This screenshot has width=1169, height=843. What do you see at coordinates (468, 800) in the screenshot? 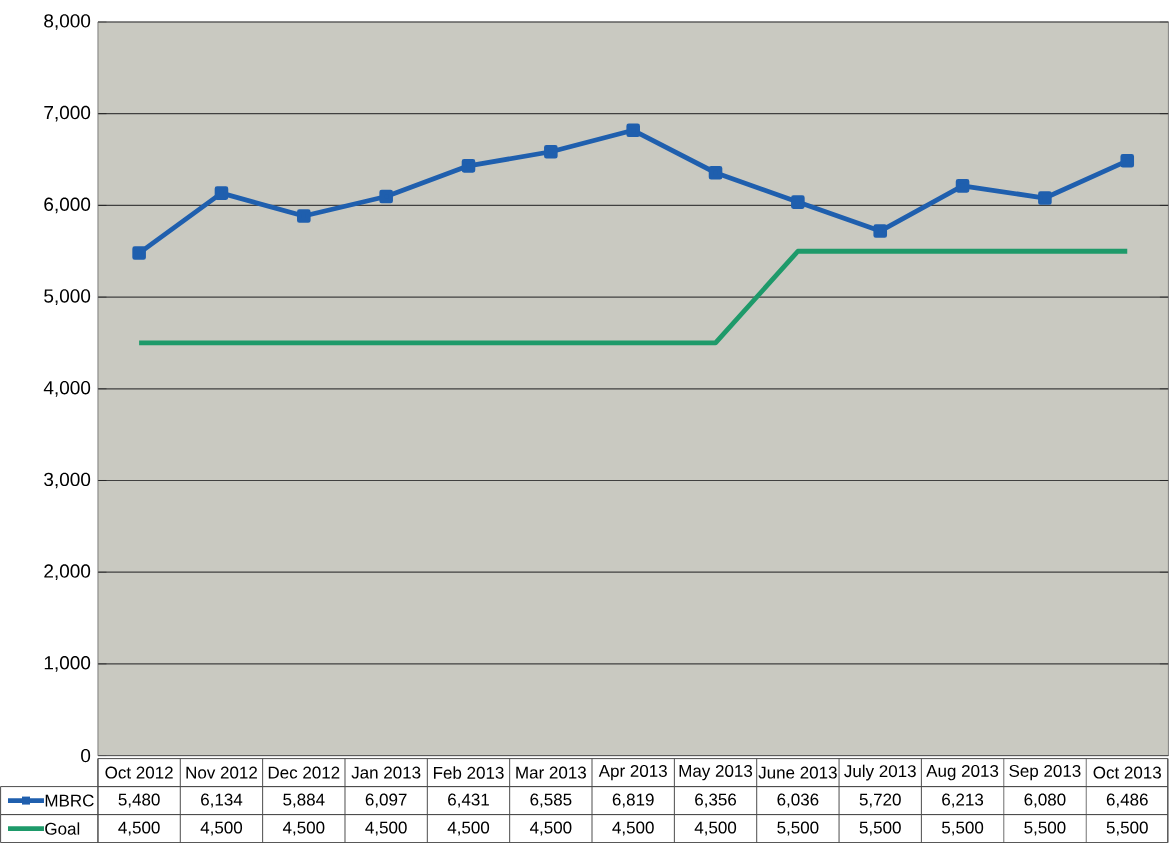
I see `data-label: 6,431` at bounding box center [468, 800].